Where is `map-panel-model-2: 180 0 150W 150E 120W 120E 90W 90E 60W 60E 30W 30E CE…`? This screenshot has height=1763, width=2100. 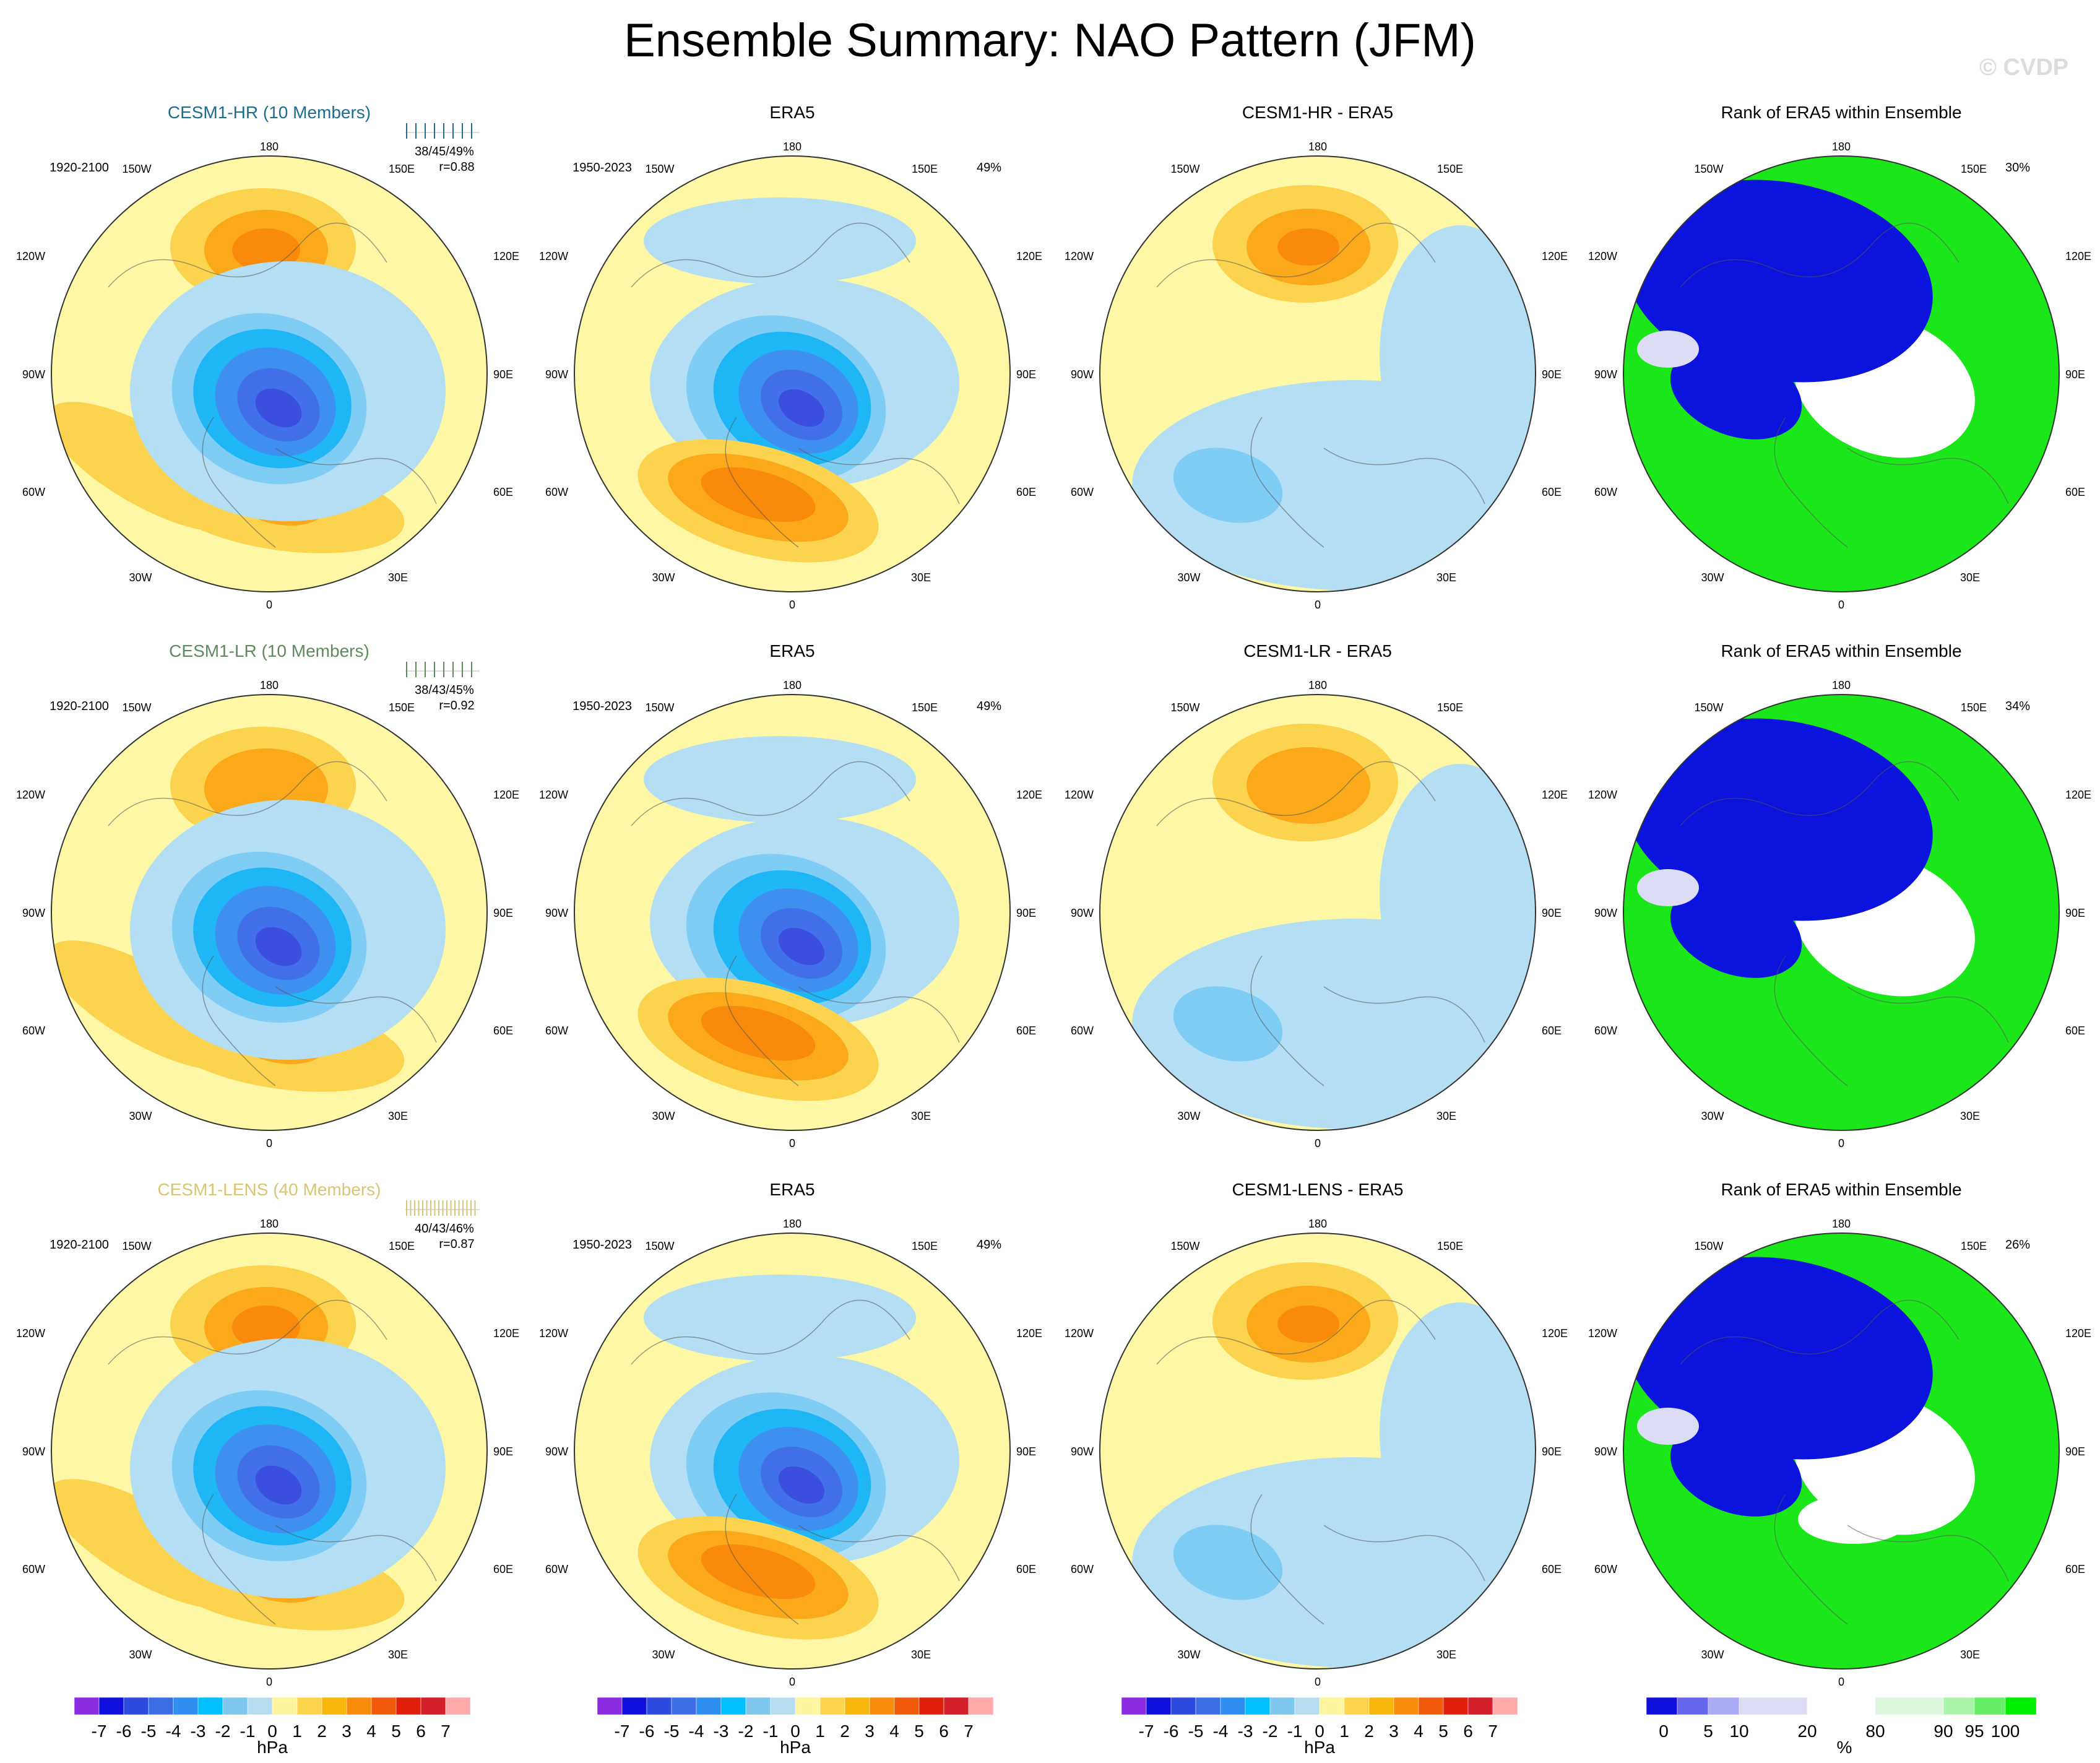 map-panel-model-2: 180 0 150W 150E 120W 120E 90W 90E 60W 60E 30W 30E CE… is located at coordinates (267, 895).